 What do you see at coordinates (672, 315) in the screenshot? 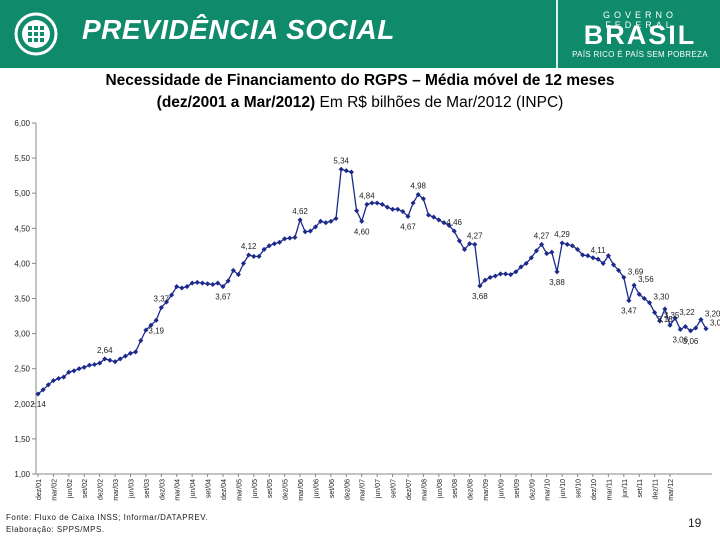
I see `data-label: 3,35` at bounding box center [672, 315].